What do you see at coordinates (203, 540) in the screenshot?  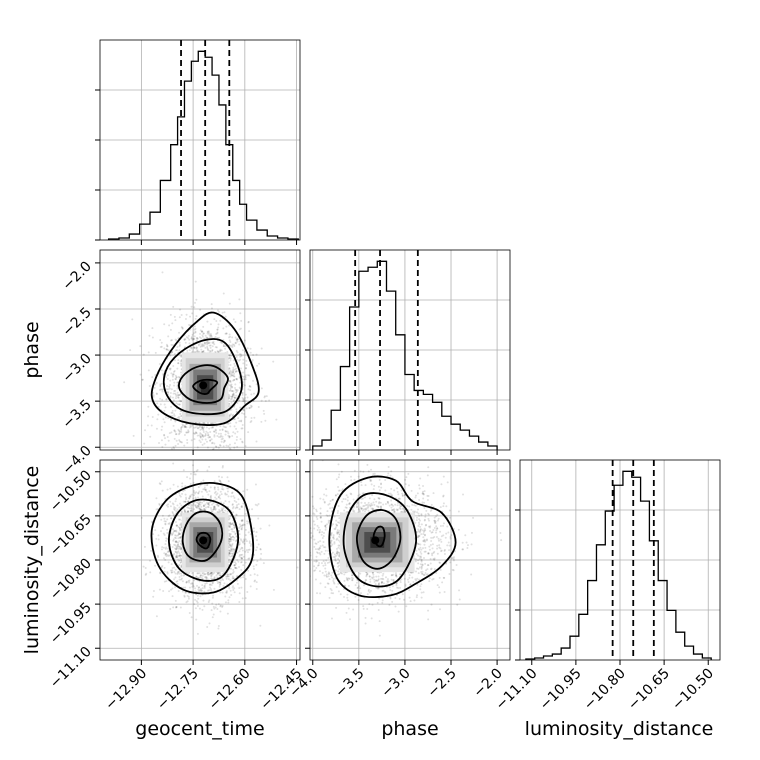 I see `mode-marker` at bounding box center [203, 540].